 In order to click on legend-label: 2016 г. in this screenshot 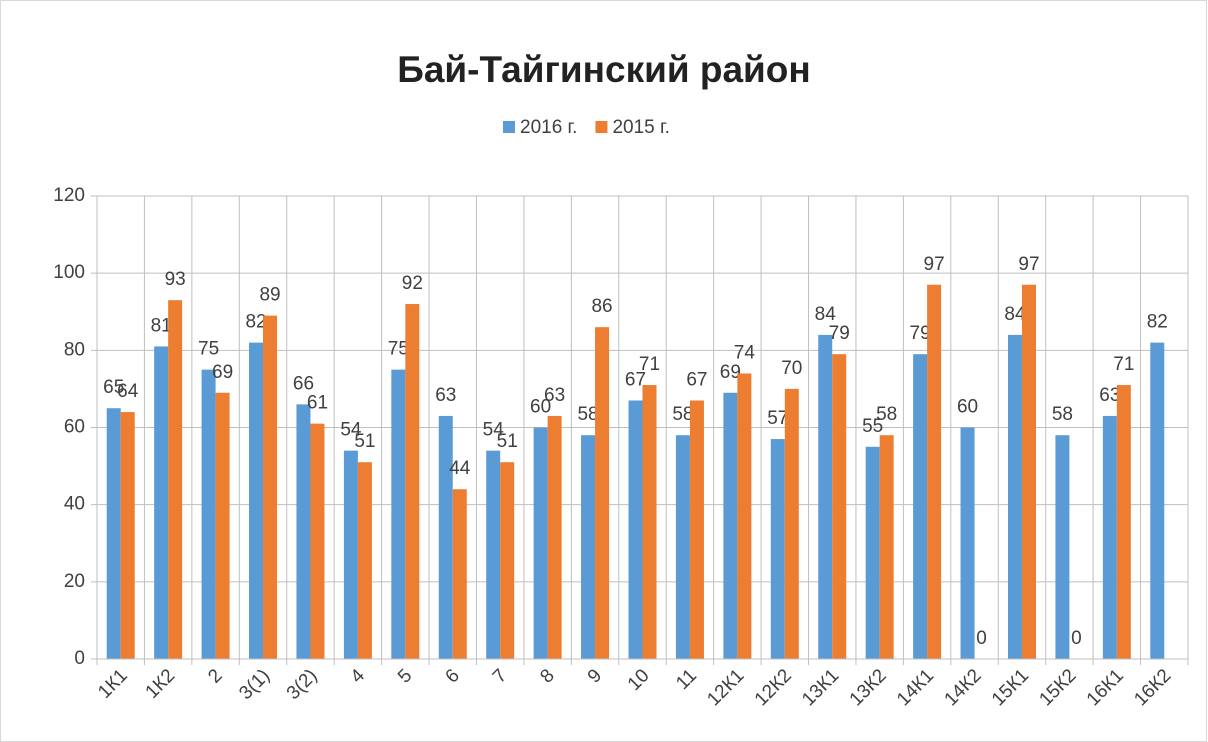, I will do `click(548, 127)`.